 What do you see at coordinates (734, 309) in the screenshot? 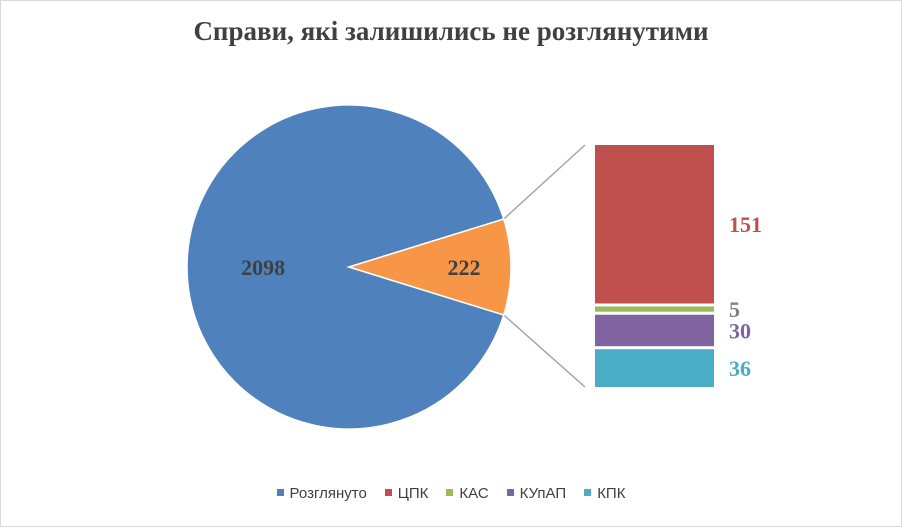
I see `bar-label-kas: 5` at bounding box center [734, 309].